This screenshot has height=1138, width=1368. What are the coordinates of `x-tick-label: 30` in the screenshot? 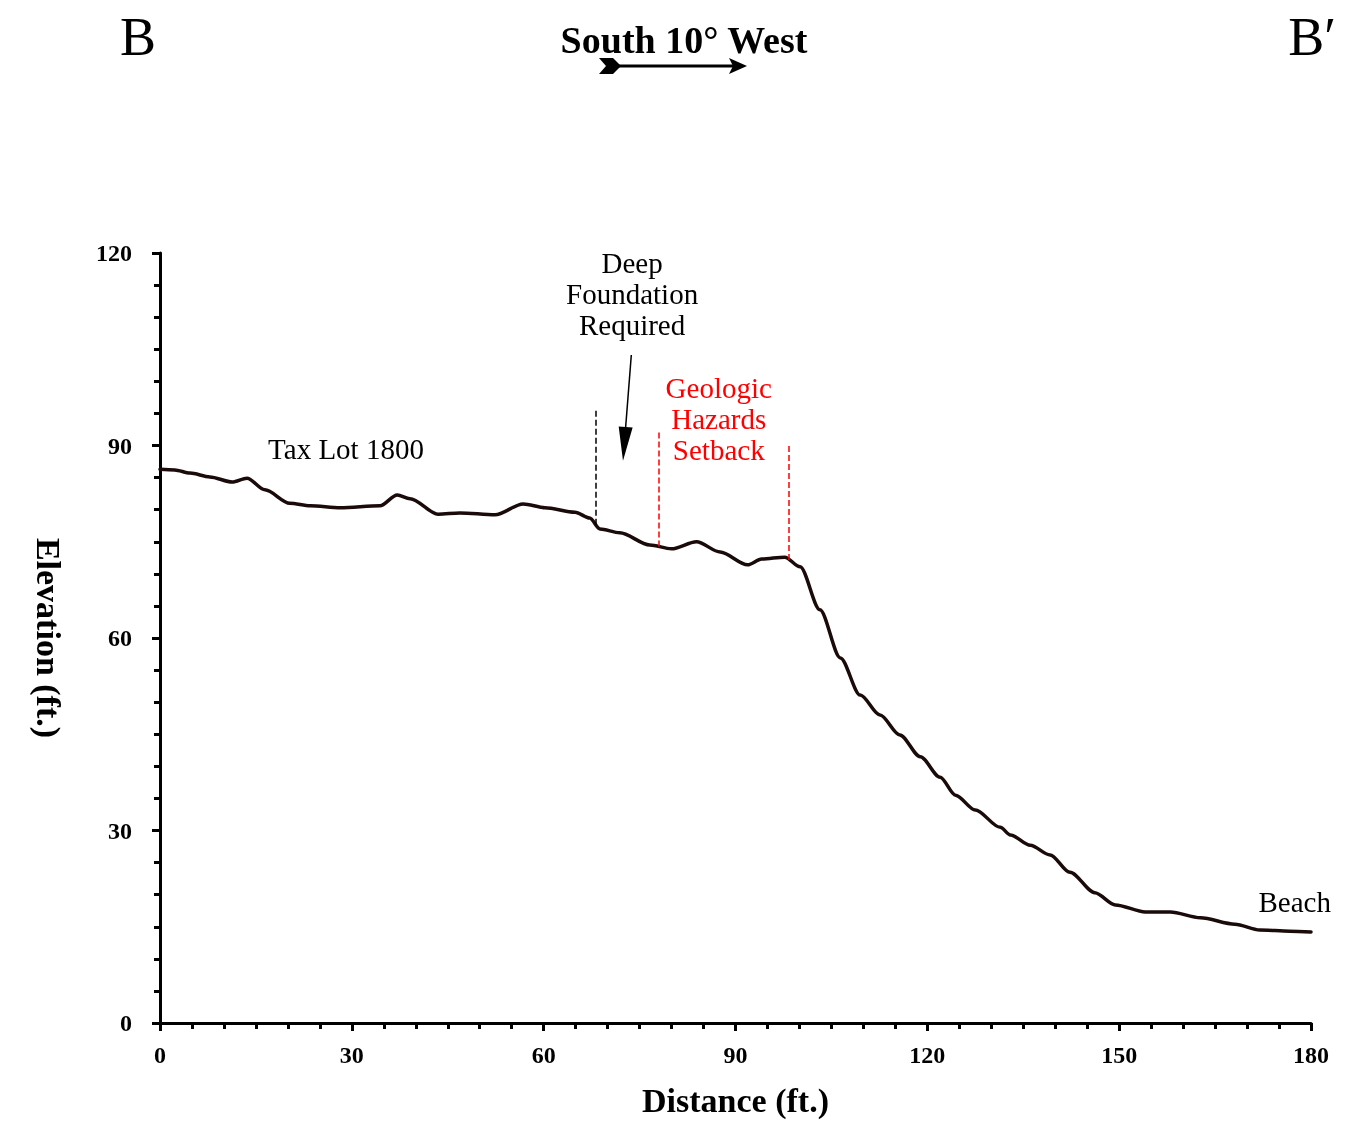 It's located at (351, 1055).